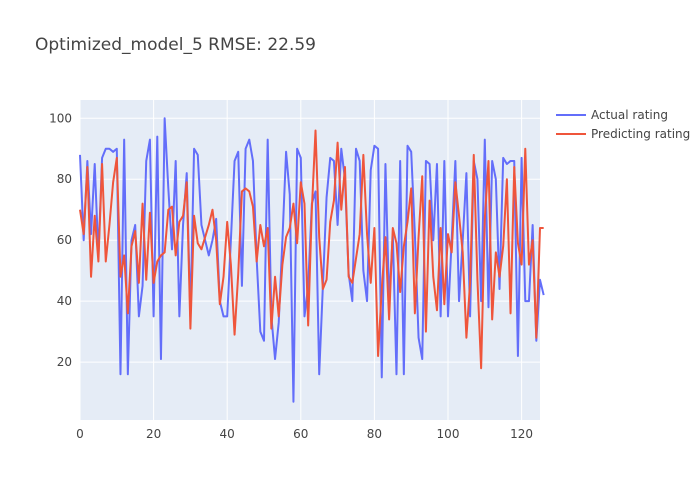  Describe the element at coordinates (60, 118) in the screenshot. I see `y-tick-label: 100` at that location.